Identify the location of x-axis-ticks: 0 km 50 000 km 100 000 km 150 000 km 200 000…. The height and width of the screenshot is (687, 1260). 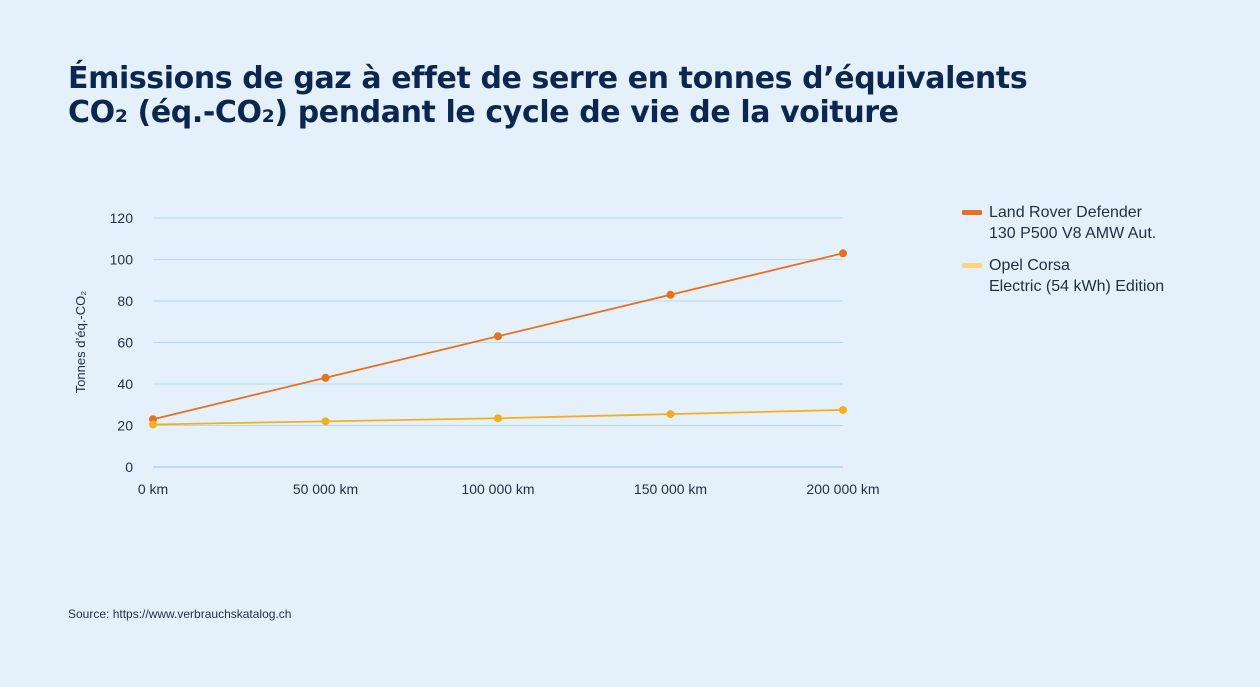
(509, 489).